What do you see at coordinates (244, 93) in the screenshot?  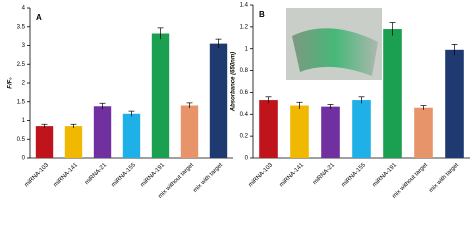 I see `y-tick-label: 0.6` at bounding box center [244, 93].